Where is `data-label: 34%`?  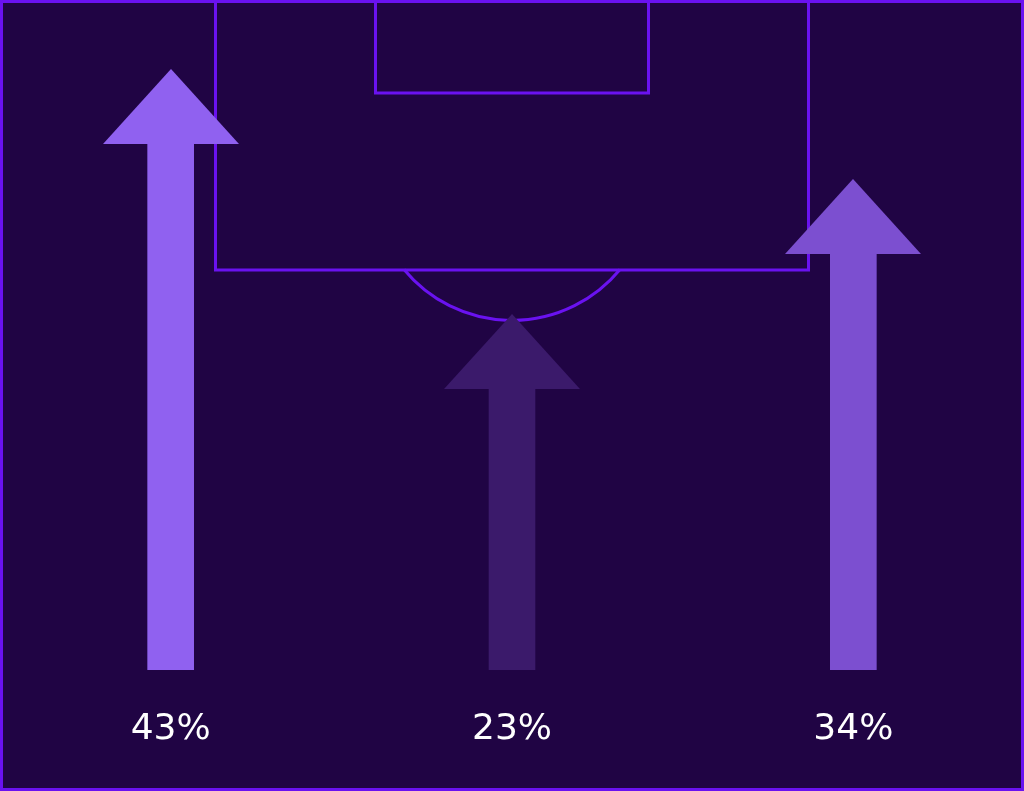 data-label: 34% is located at coordinates (853, 727).